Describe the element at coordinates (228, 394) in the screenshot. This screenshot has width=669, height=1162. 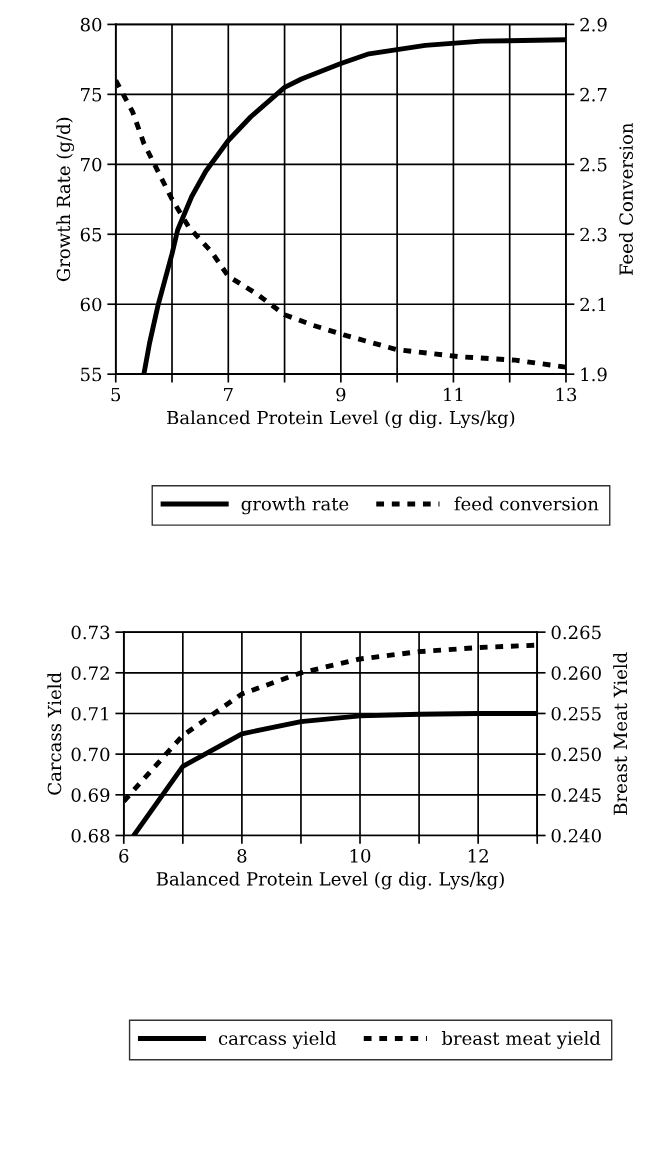
I see `x-tick-label: 7` at that location.